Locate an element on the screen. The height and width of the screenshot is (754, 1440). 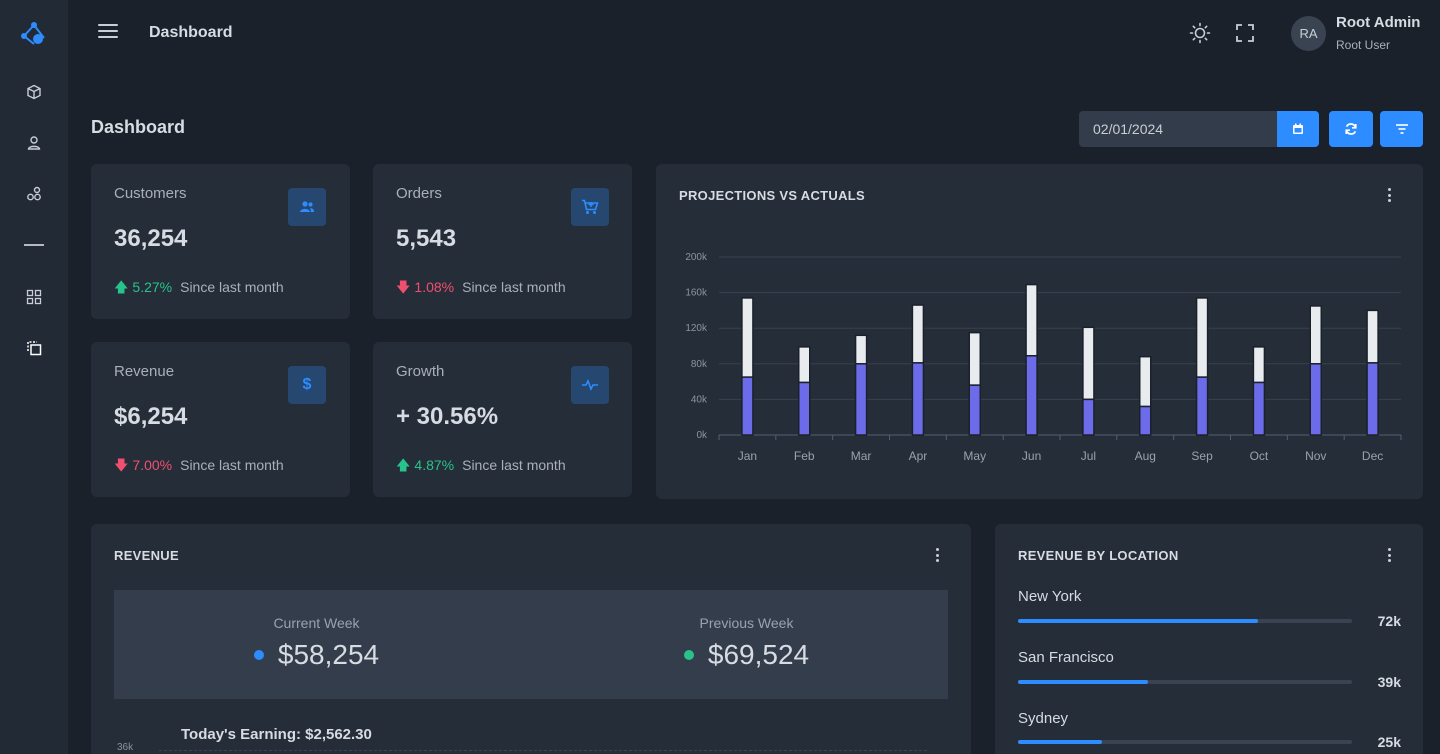
y-tick-label: 40k is located at coordinates (699, 399).